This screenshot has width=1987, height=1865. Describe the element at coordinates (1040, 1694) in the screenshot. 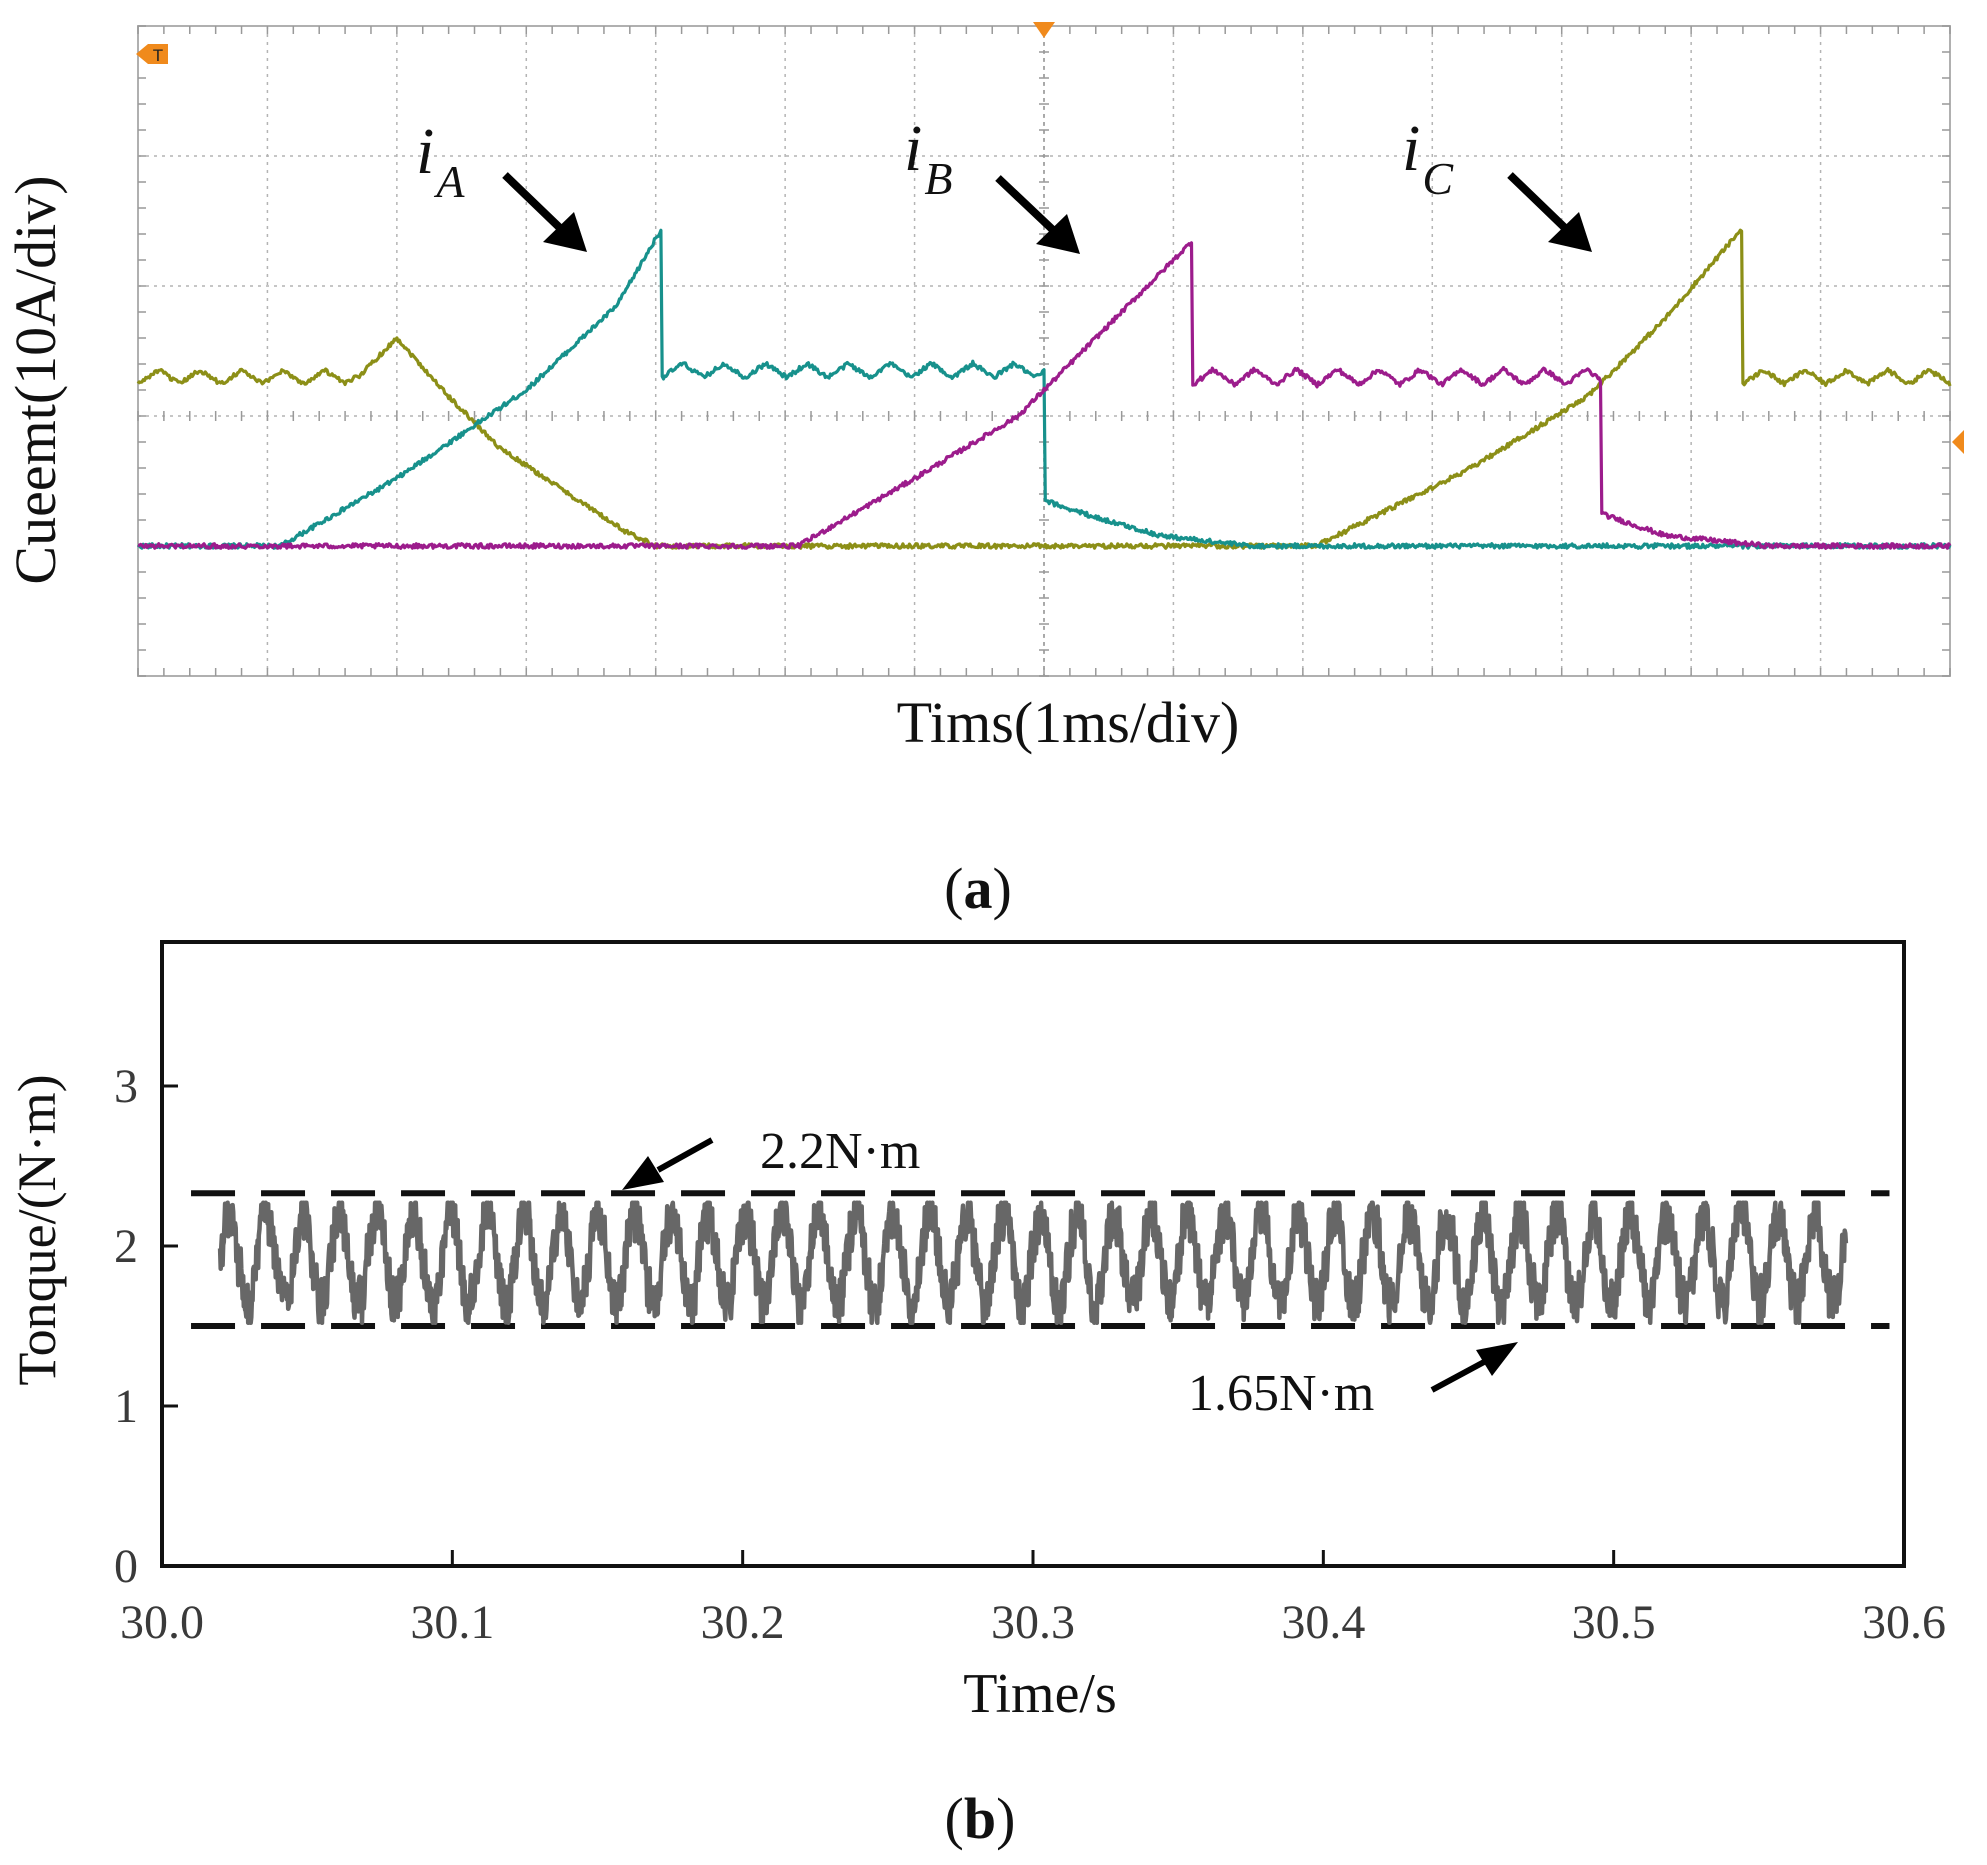

I see `panel-b-x-axis-label: Time/s` at that location.